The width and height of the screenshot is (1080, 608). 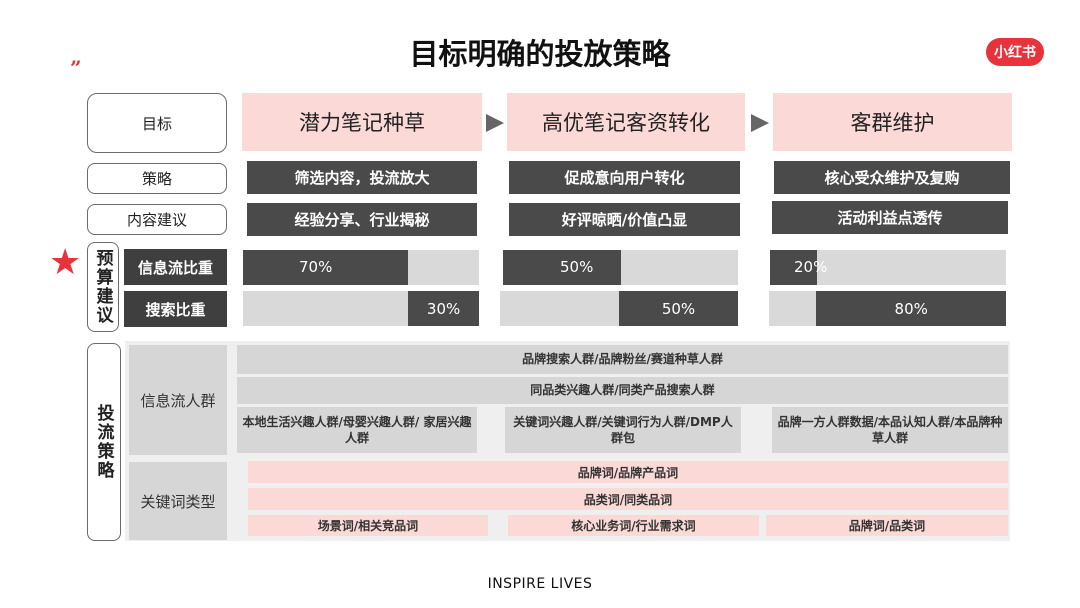 What do you see at coordinates (540, 584) in the screenshot?
I see `footer-slogan: INSPIRE LIVES` at bounding box center [540, 584].